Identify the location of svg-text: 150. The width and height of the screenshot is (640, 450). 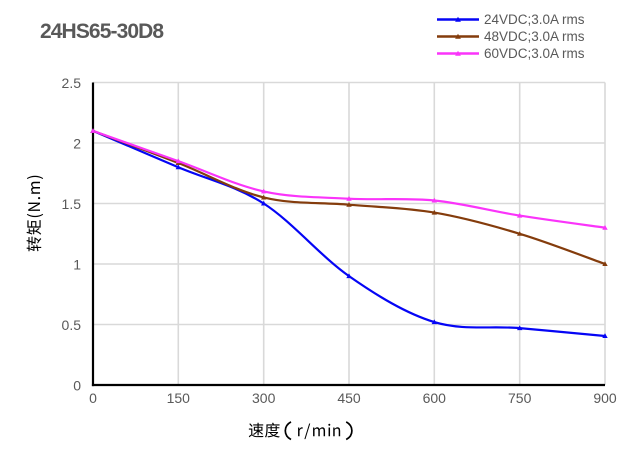
(179, 398).